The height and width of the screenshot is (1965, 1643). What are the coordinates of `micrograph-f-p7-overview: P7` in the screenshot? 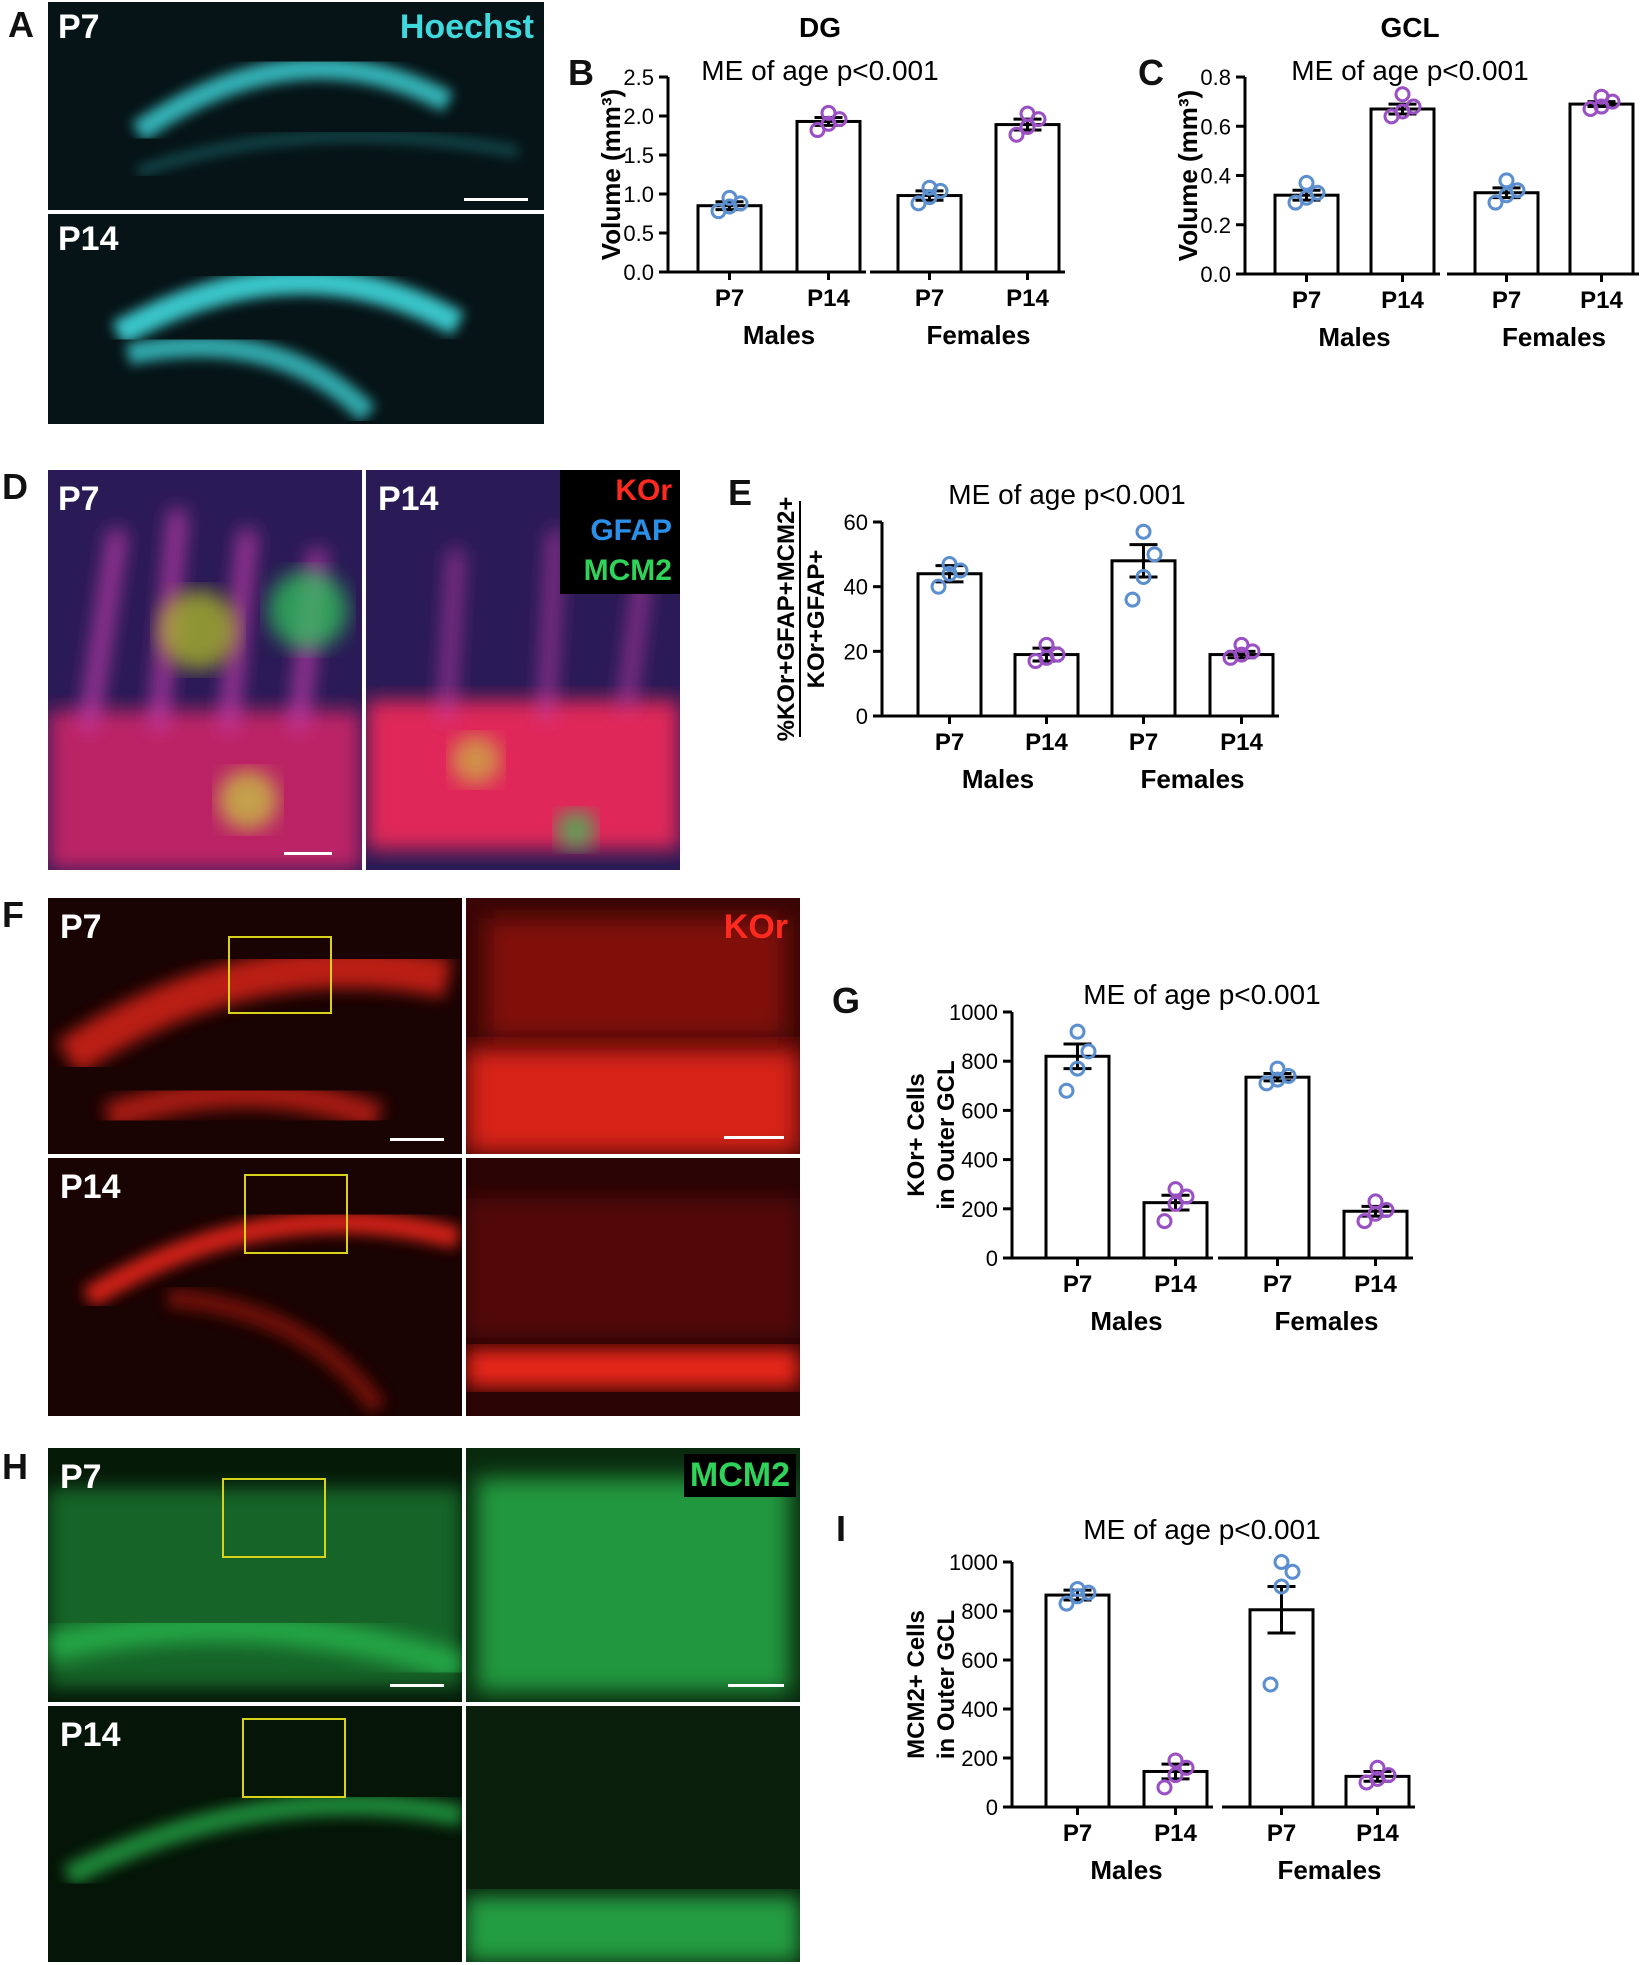 It's located at (255, 1026).